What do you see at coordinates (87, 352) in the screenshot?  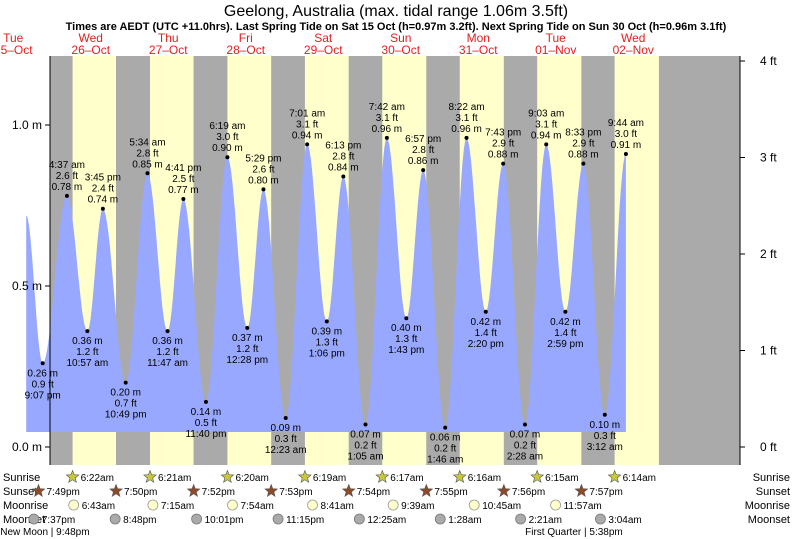 I see `tide-low-label: 1.2 ft` at bounding box center [87, 352].